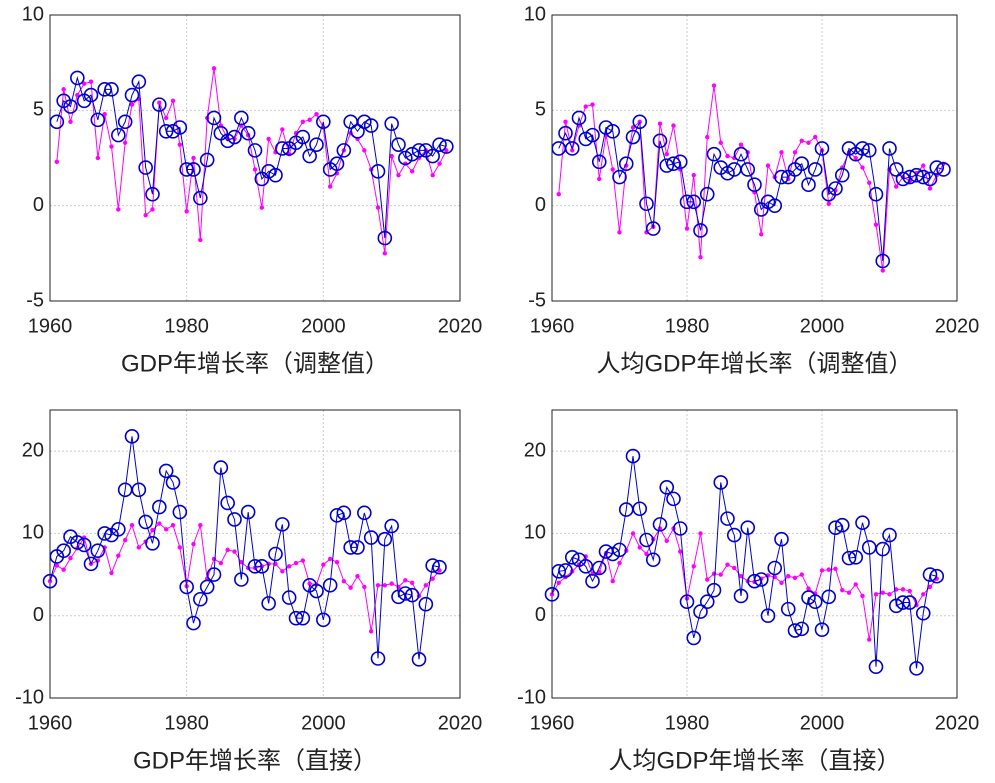 The width and height of the screenshot is (995, 783). What do you see at coordinates (323, 723) in the screenshot?
I see `x-tick-label: 2000` at bounding box center [323, 723].